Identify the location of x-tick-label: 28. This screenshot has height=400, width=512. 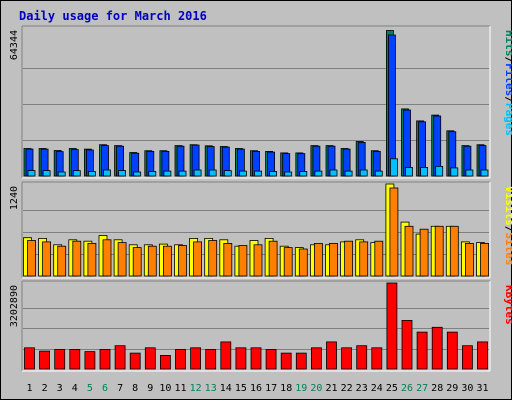
(437, 388).